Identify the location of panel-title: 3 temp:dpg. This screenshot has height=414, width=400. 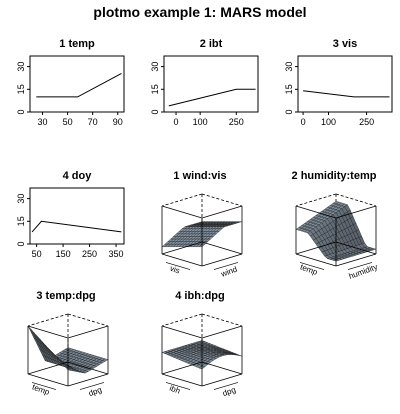
(65, 296).